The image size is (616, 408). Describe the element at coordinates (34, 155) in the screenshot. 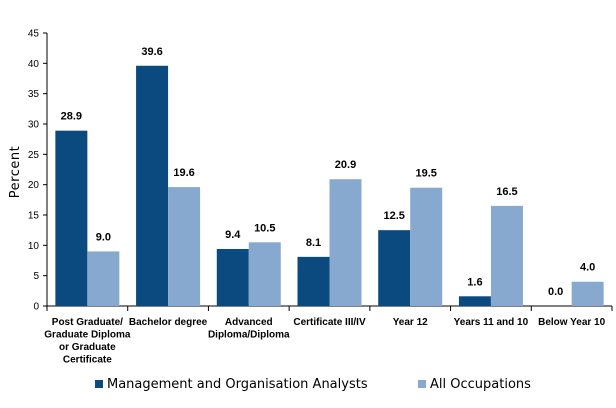

I see `y-tick-label: 25` at that location.